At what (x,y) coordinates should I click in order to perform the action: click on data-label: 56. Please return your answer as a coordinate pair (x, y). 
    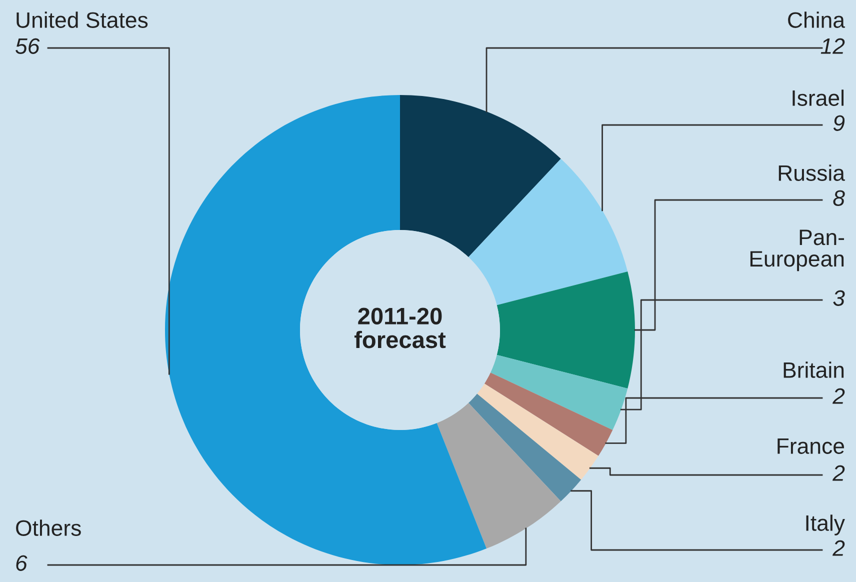
    Looking at the image, I should click on (28, 46).